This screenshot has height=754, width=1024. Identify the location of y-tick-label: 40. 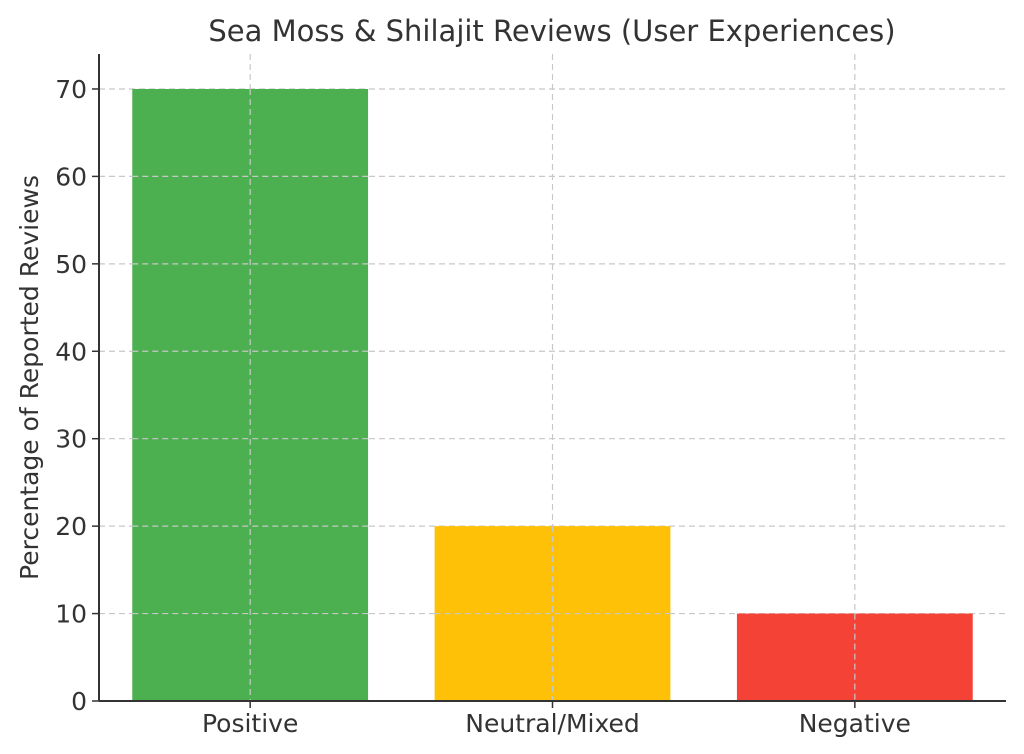
(71, 351).